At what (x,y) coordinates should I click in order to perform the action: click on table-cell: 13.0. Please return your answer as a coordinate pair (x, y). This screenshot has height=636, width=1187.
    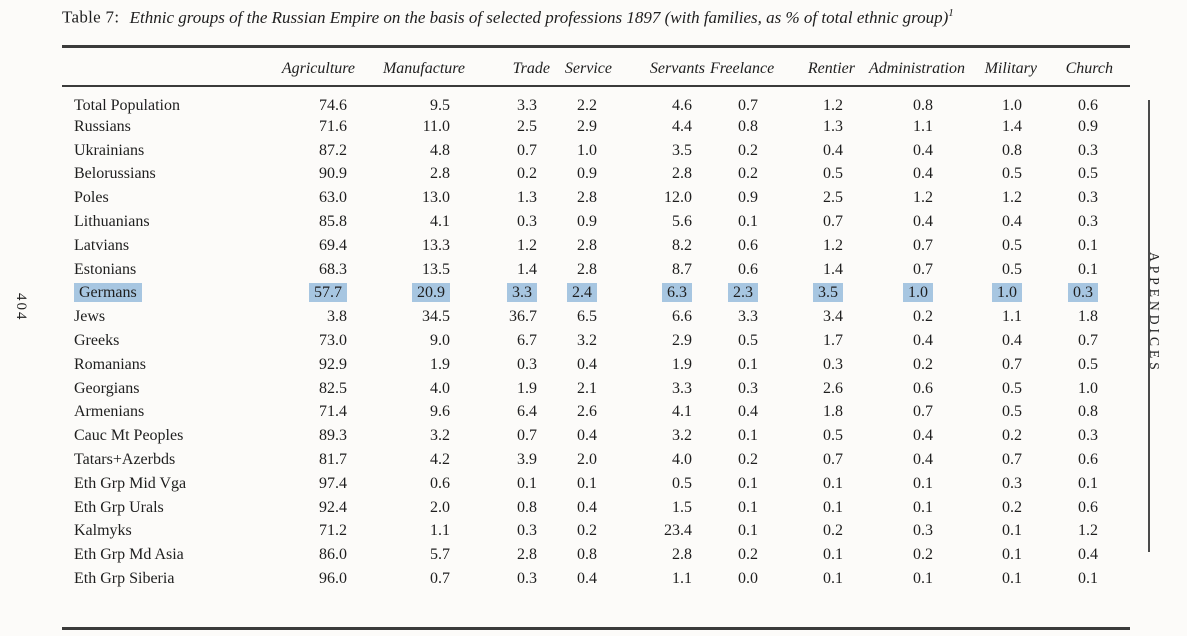
    Looking at the image, I should click on (420, 198).